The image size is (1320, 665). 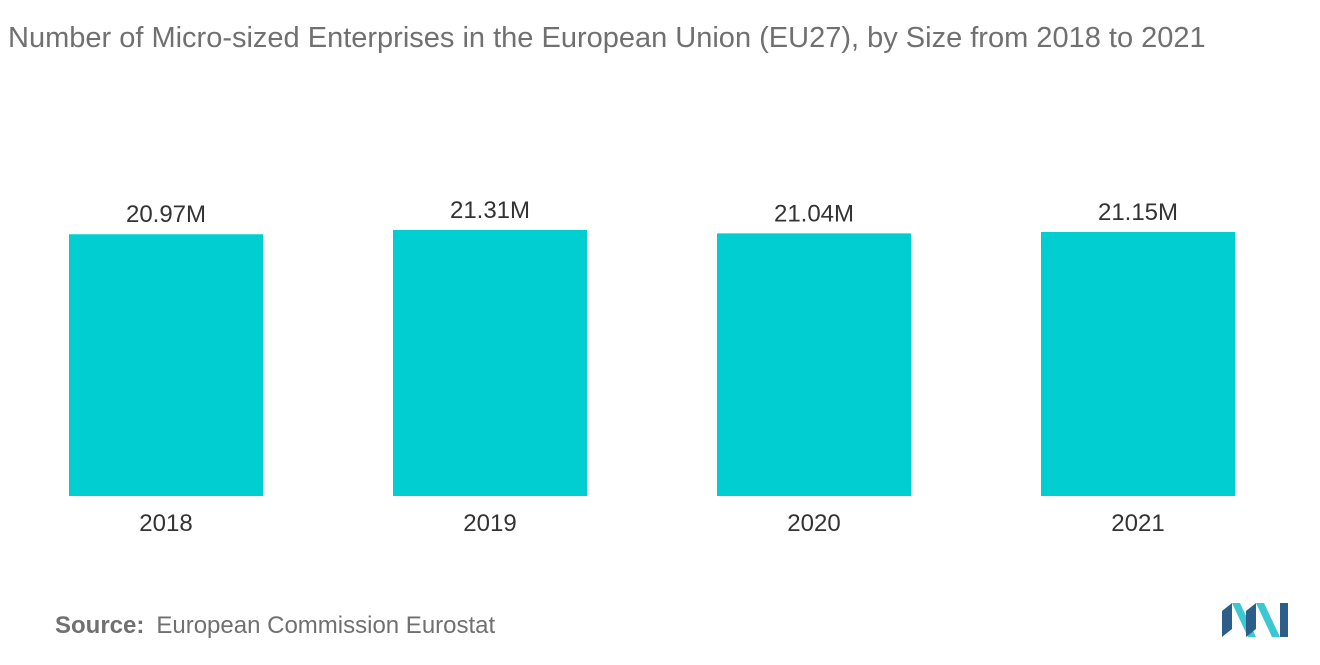 What do you see at coordinates (1137, 523) in the screenshot?
I see `x-tick-label-2021: 2021` at bounding box center [1137, 523].